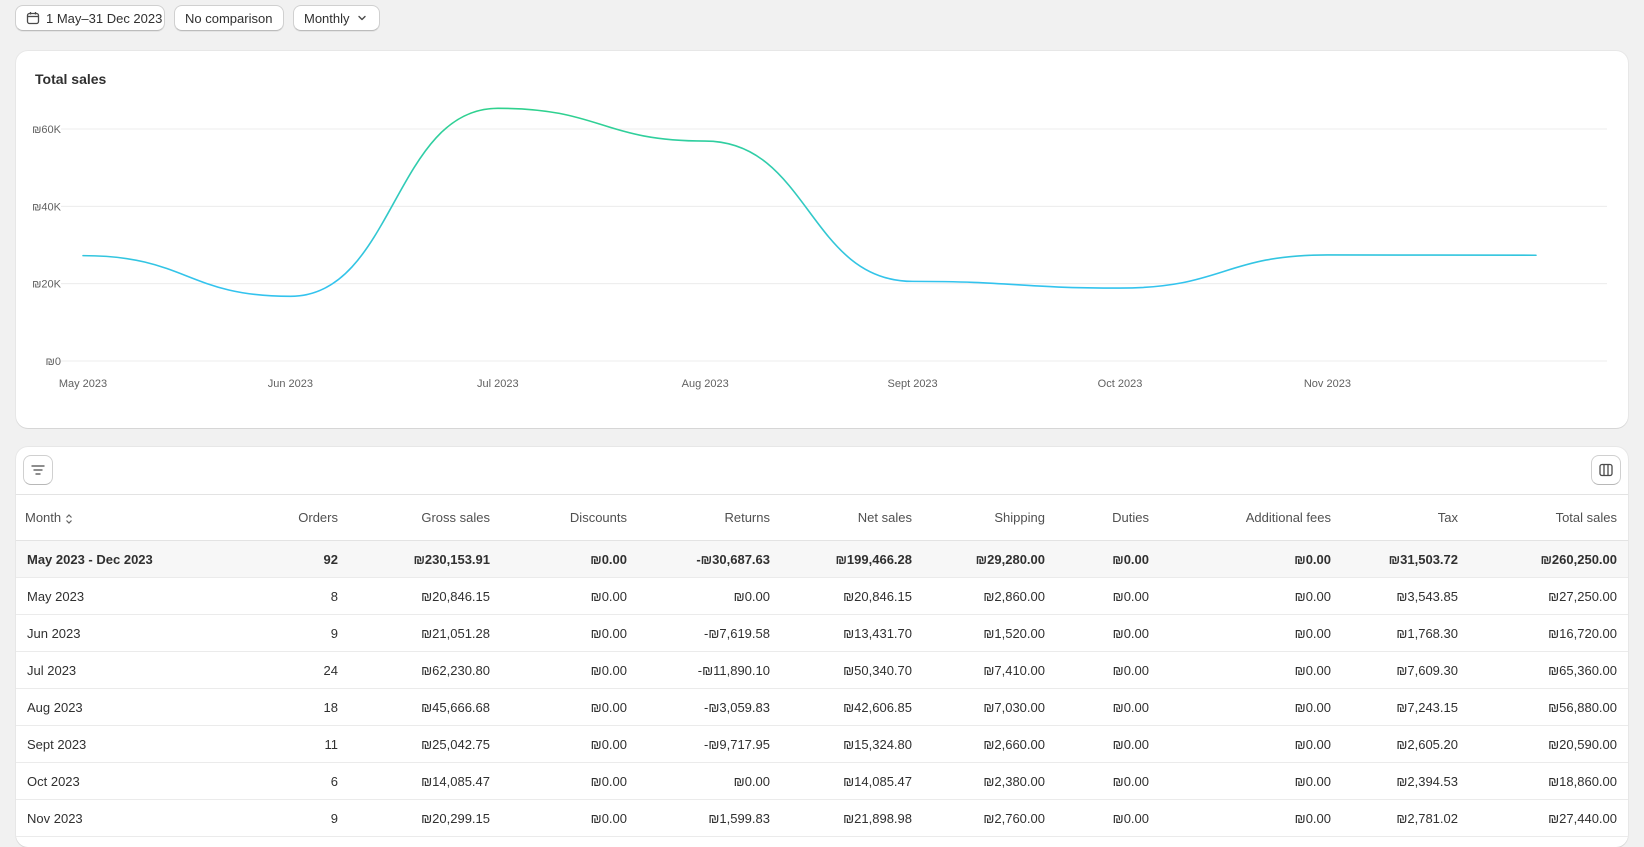 The height and width of the screenshot is (847, 1644). I want to click on table-cell: Jun 2023, so click(132, 633).